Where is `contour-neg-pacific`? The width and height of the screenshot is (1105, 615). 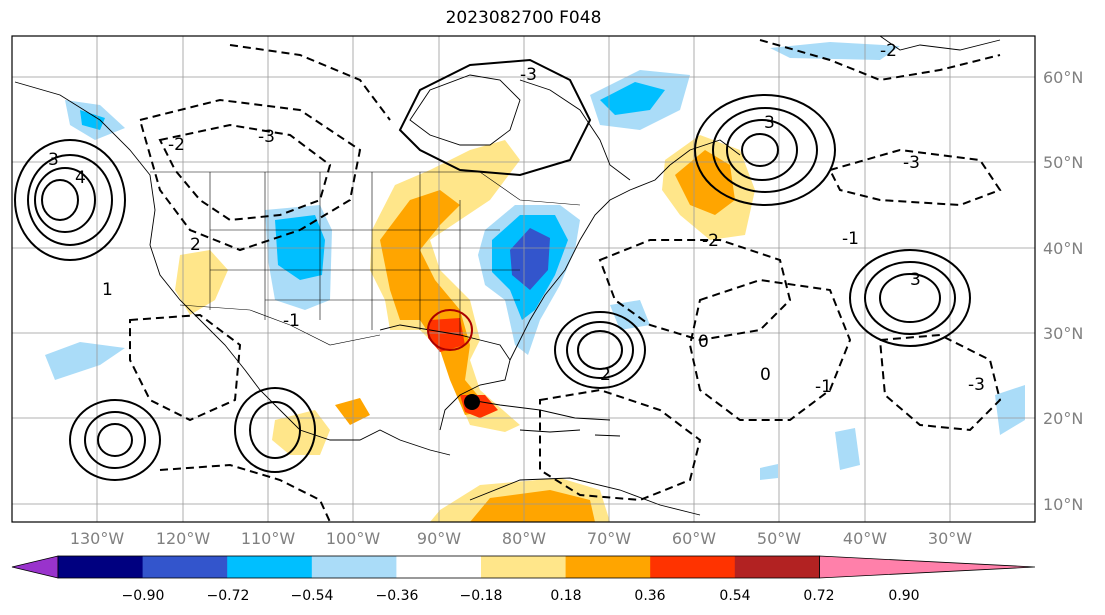
contour-neg-pacific is located at coordinates (185, 367).